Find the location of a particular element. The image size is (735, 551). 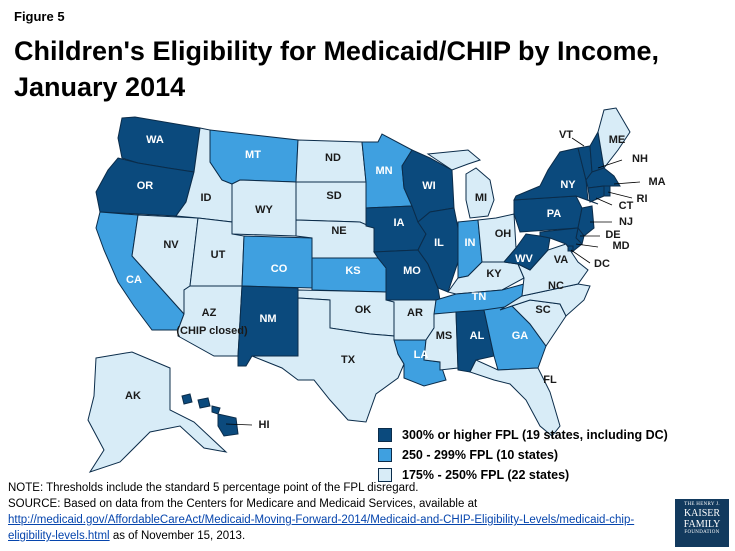

state-label-fl: FL is located at coordinates (550, 380).